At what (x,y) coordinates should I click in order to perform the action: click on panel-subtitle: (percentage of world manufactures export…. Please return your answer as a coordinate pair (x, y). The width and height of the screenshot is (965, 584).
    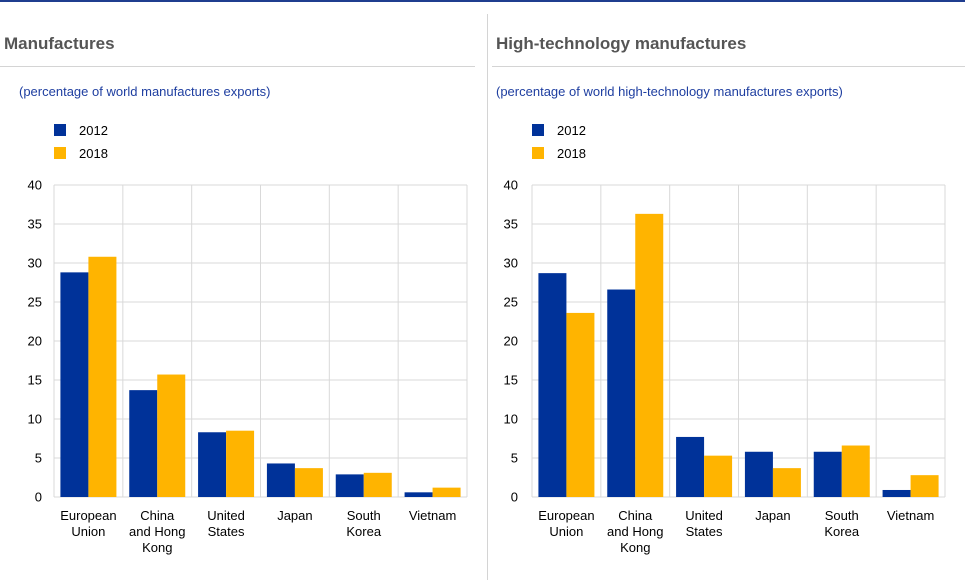
    Looking at the image, I should click on (145, 91).